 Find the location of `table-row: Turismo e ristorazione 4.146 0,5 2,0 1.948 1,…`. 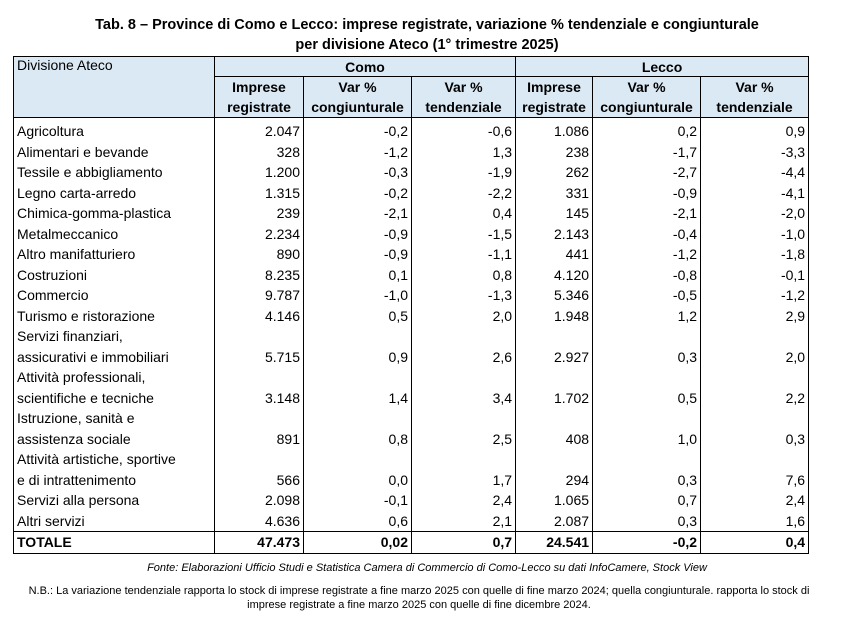

table-row: Turismo e ristorazione 4.146 0,5 2,0 1.948 1,… is located at coordinates (411, 316).